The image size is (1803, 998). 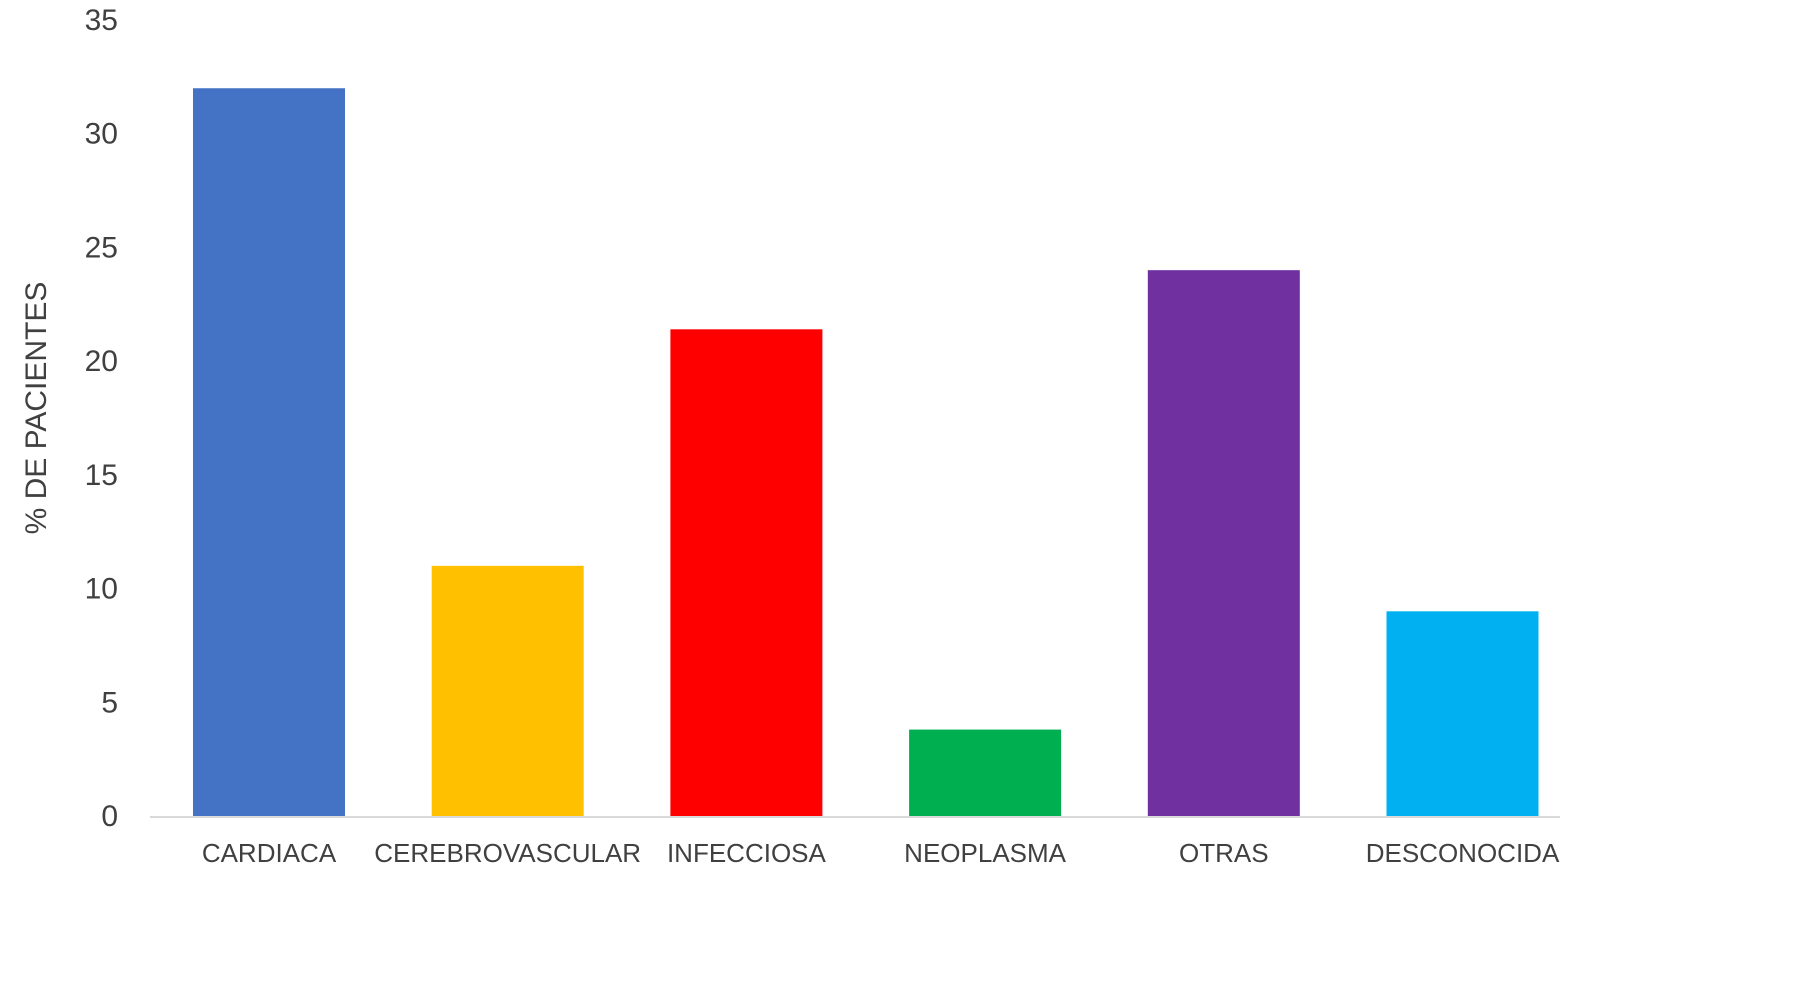 What do you see at coordinates (747, 853) in the screenshot?
I see `x-tick-label: INFECCIOSA` at bounding box center [747, 853].